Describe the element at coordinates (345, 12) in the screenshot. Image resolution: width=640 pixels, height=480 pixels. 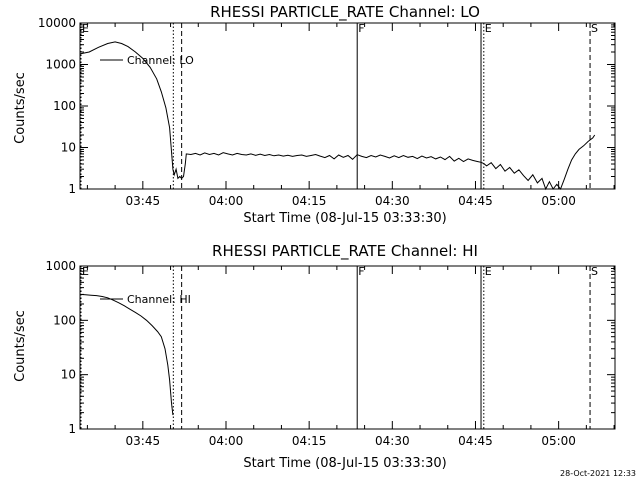
I see `chart-title: RHESSI PARTICLE_RATE Channel: LO` at that location.